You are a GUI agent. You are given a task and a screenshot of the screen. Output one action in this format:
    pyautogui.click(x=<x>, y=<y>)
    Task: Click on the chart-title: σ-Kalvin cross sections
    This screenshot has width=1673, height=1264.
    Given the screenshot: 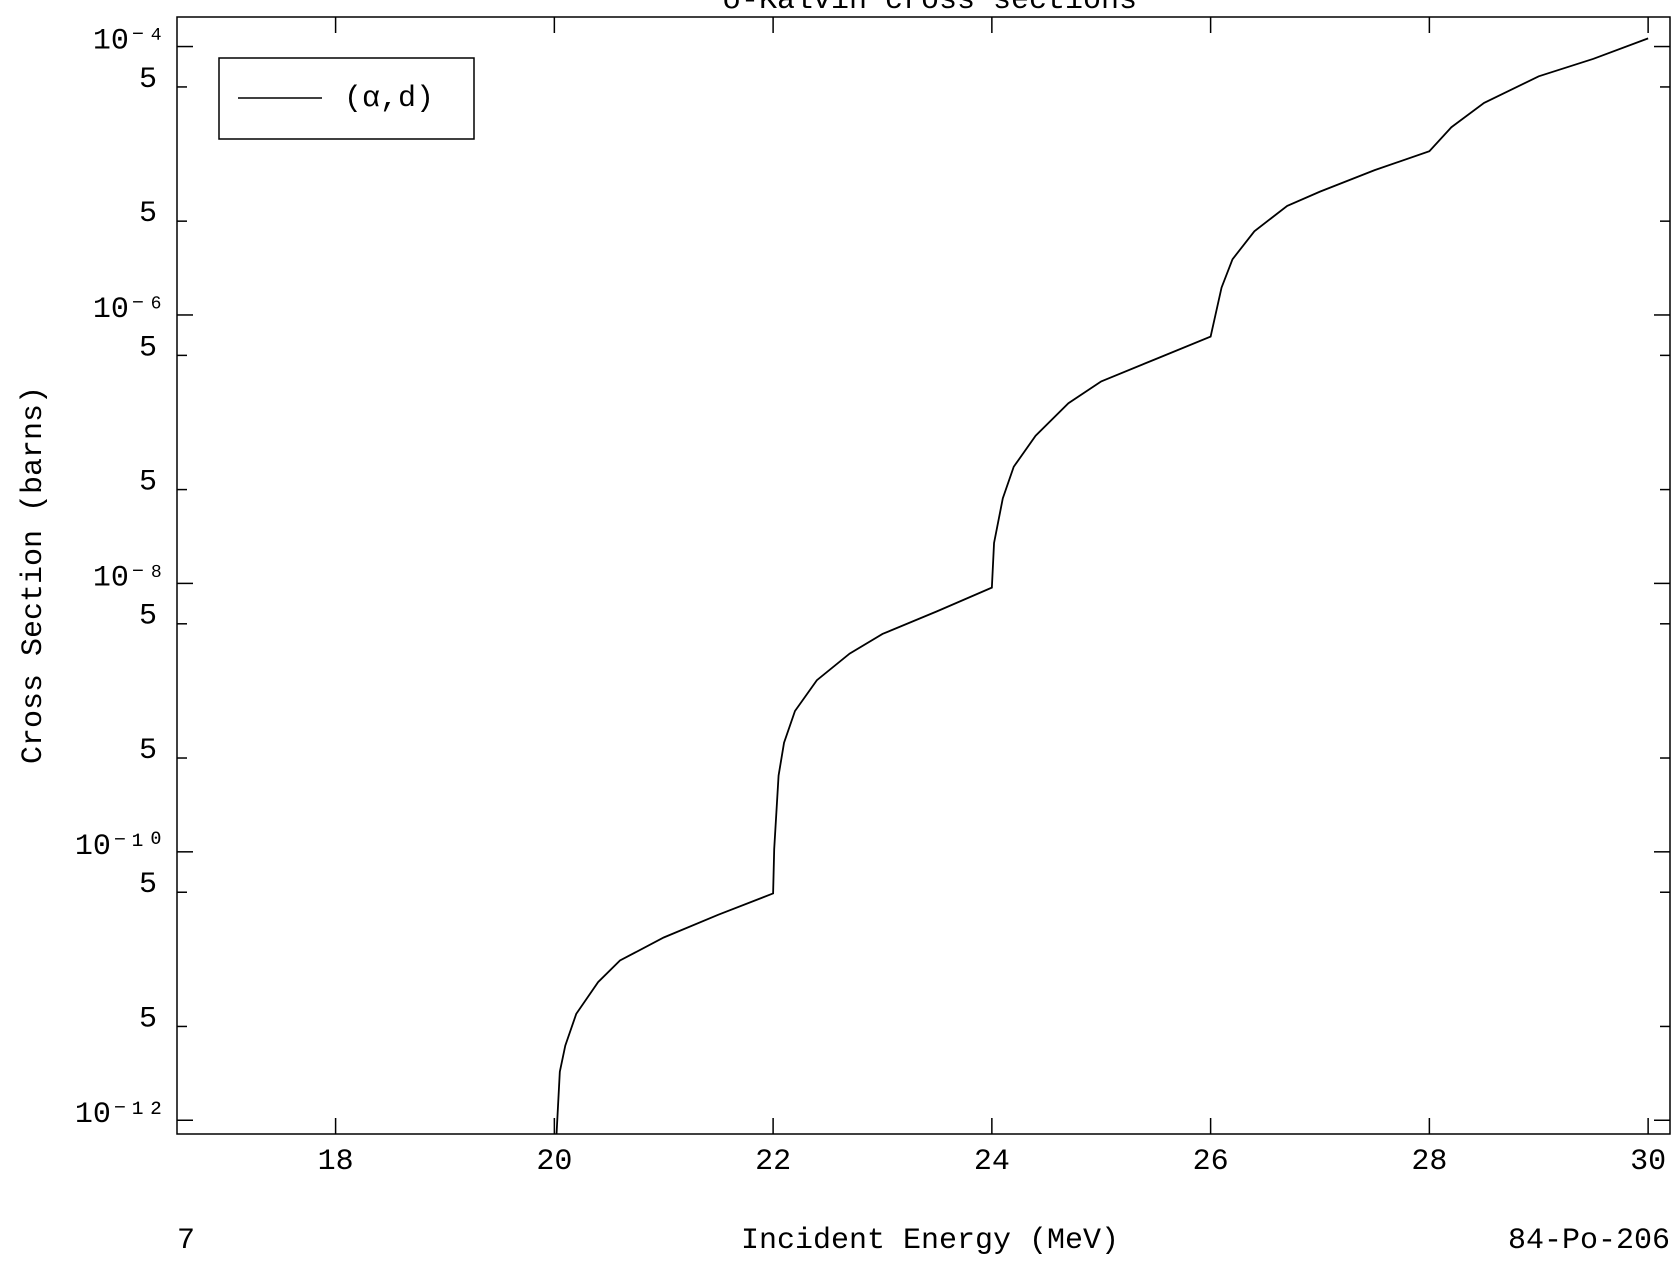 What is the action you would take?
    pyautogui.click(x=930, y=9)
    